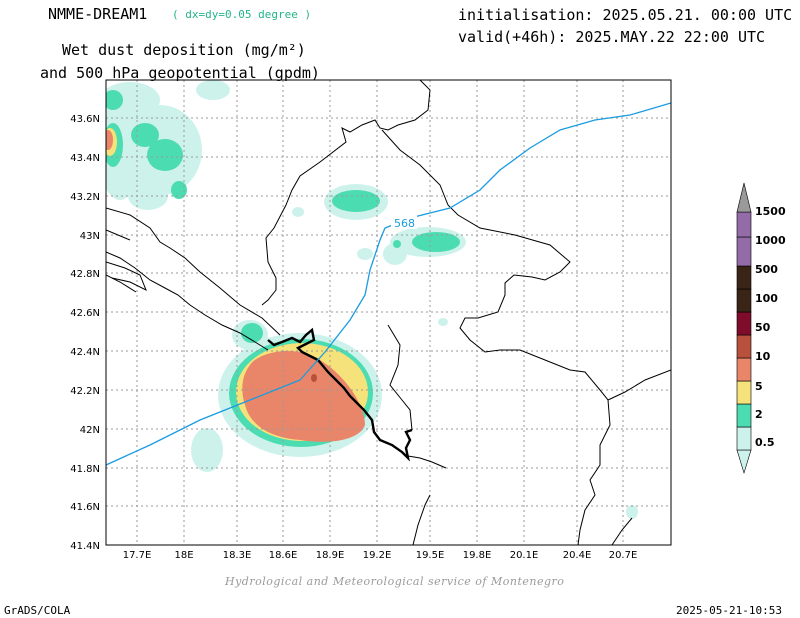 The height and width of the screenshot is (618, 800). I want to click on contour-label-bg, so click(404, 222).